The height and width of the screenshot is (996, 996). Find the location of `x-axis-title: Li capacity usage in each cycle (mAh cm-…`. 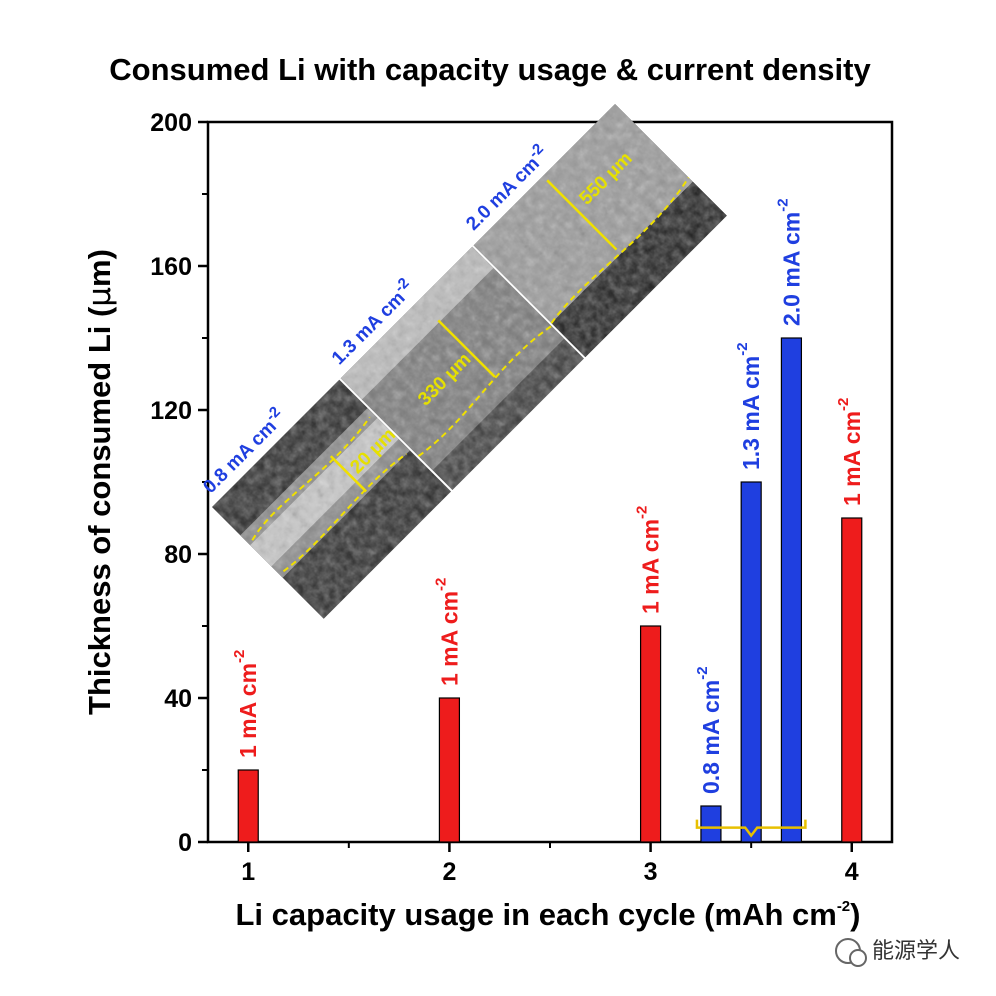

x-axis-title: Li capacity usage in each cycle (mAh cm-… is located at coordinates (548, 914).